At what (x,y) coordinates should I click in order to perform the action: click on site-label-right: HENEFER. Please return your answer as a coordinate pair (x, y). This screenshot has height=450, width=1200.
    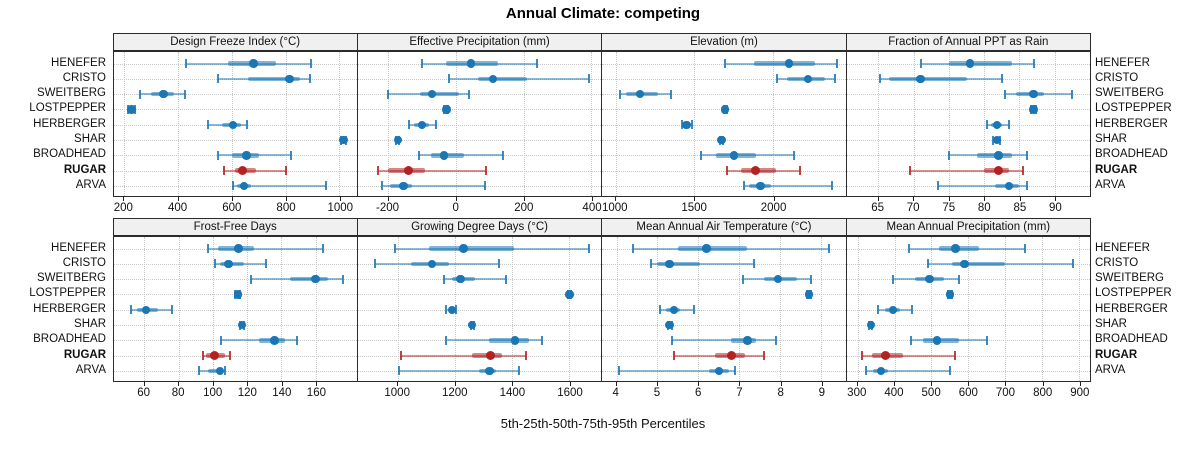
    Looking at the image, I should click on (1122, 247).